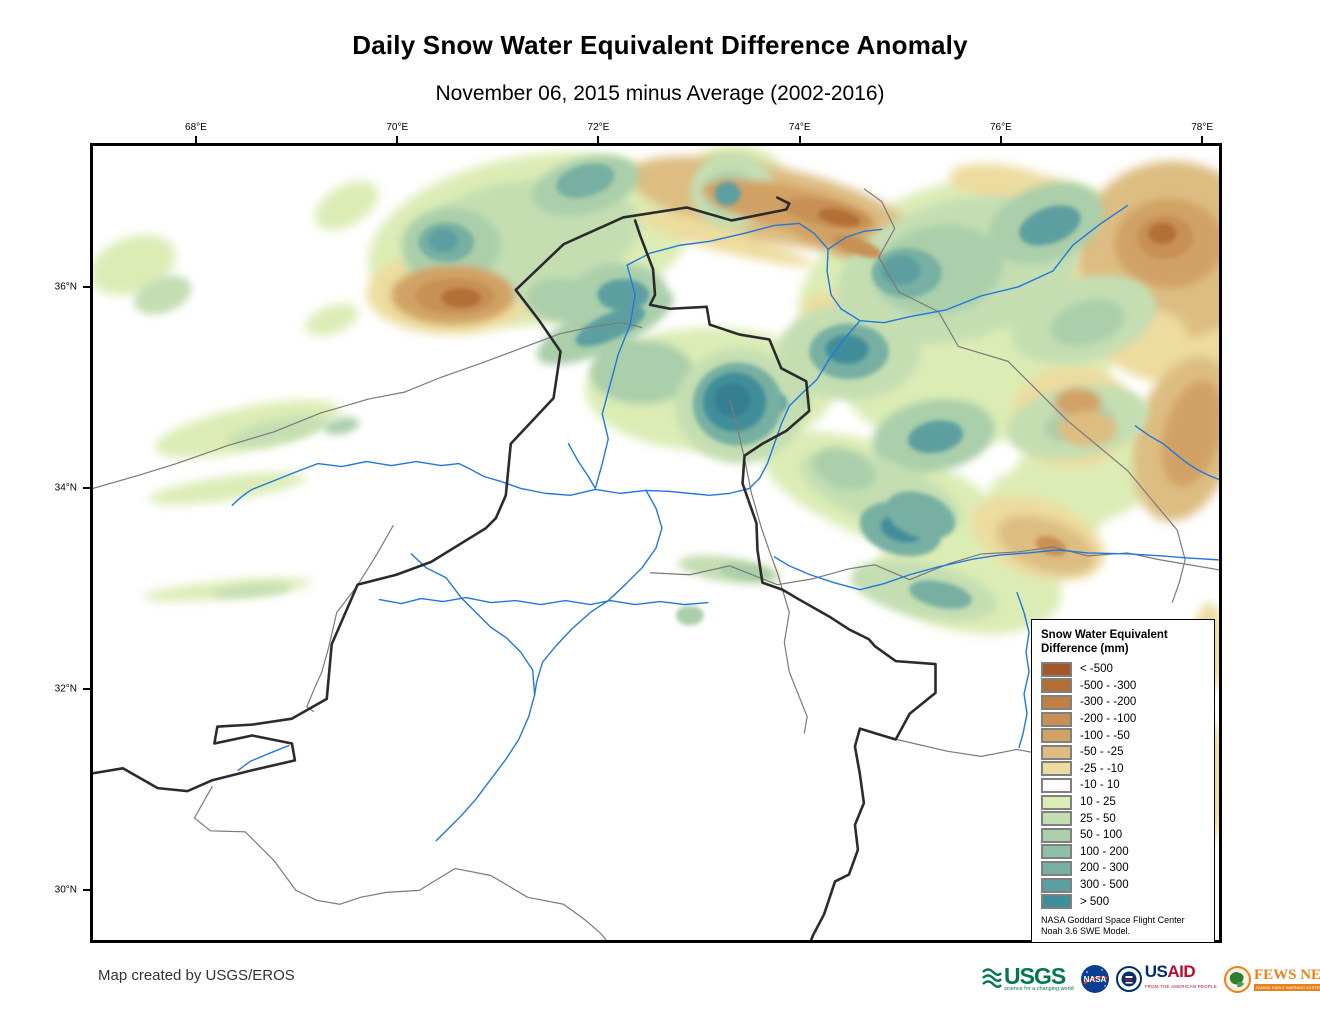  Describe the element at coordinates (1096, 669) in the screenshot. I see `legend-class-label: < -500` at that location.